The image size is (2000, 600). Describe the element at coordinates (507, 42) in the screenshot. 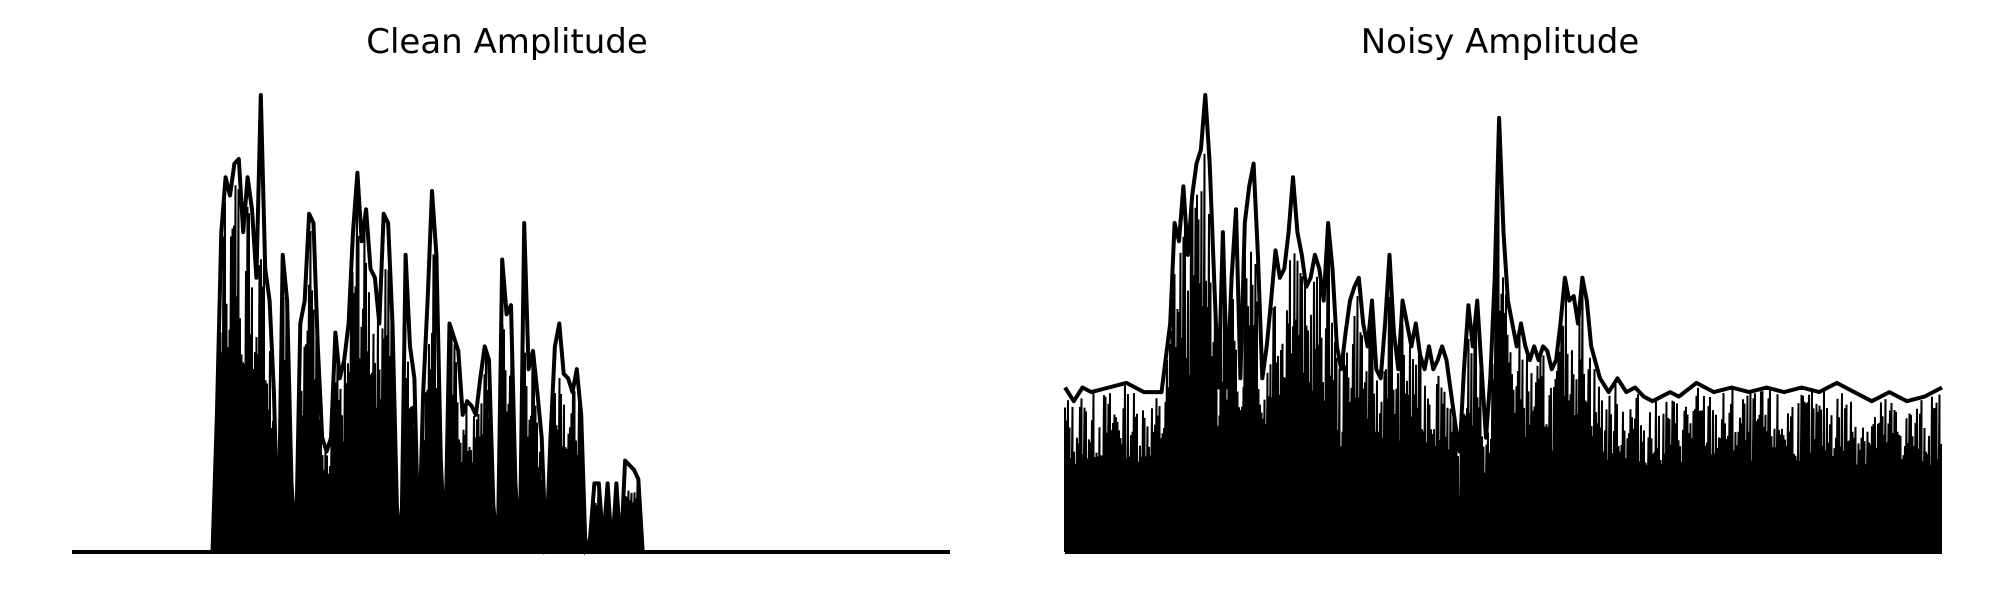

I see `chart-title-clean: Clean Amplitude` at that location.